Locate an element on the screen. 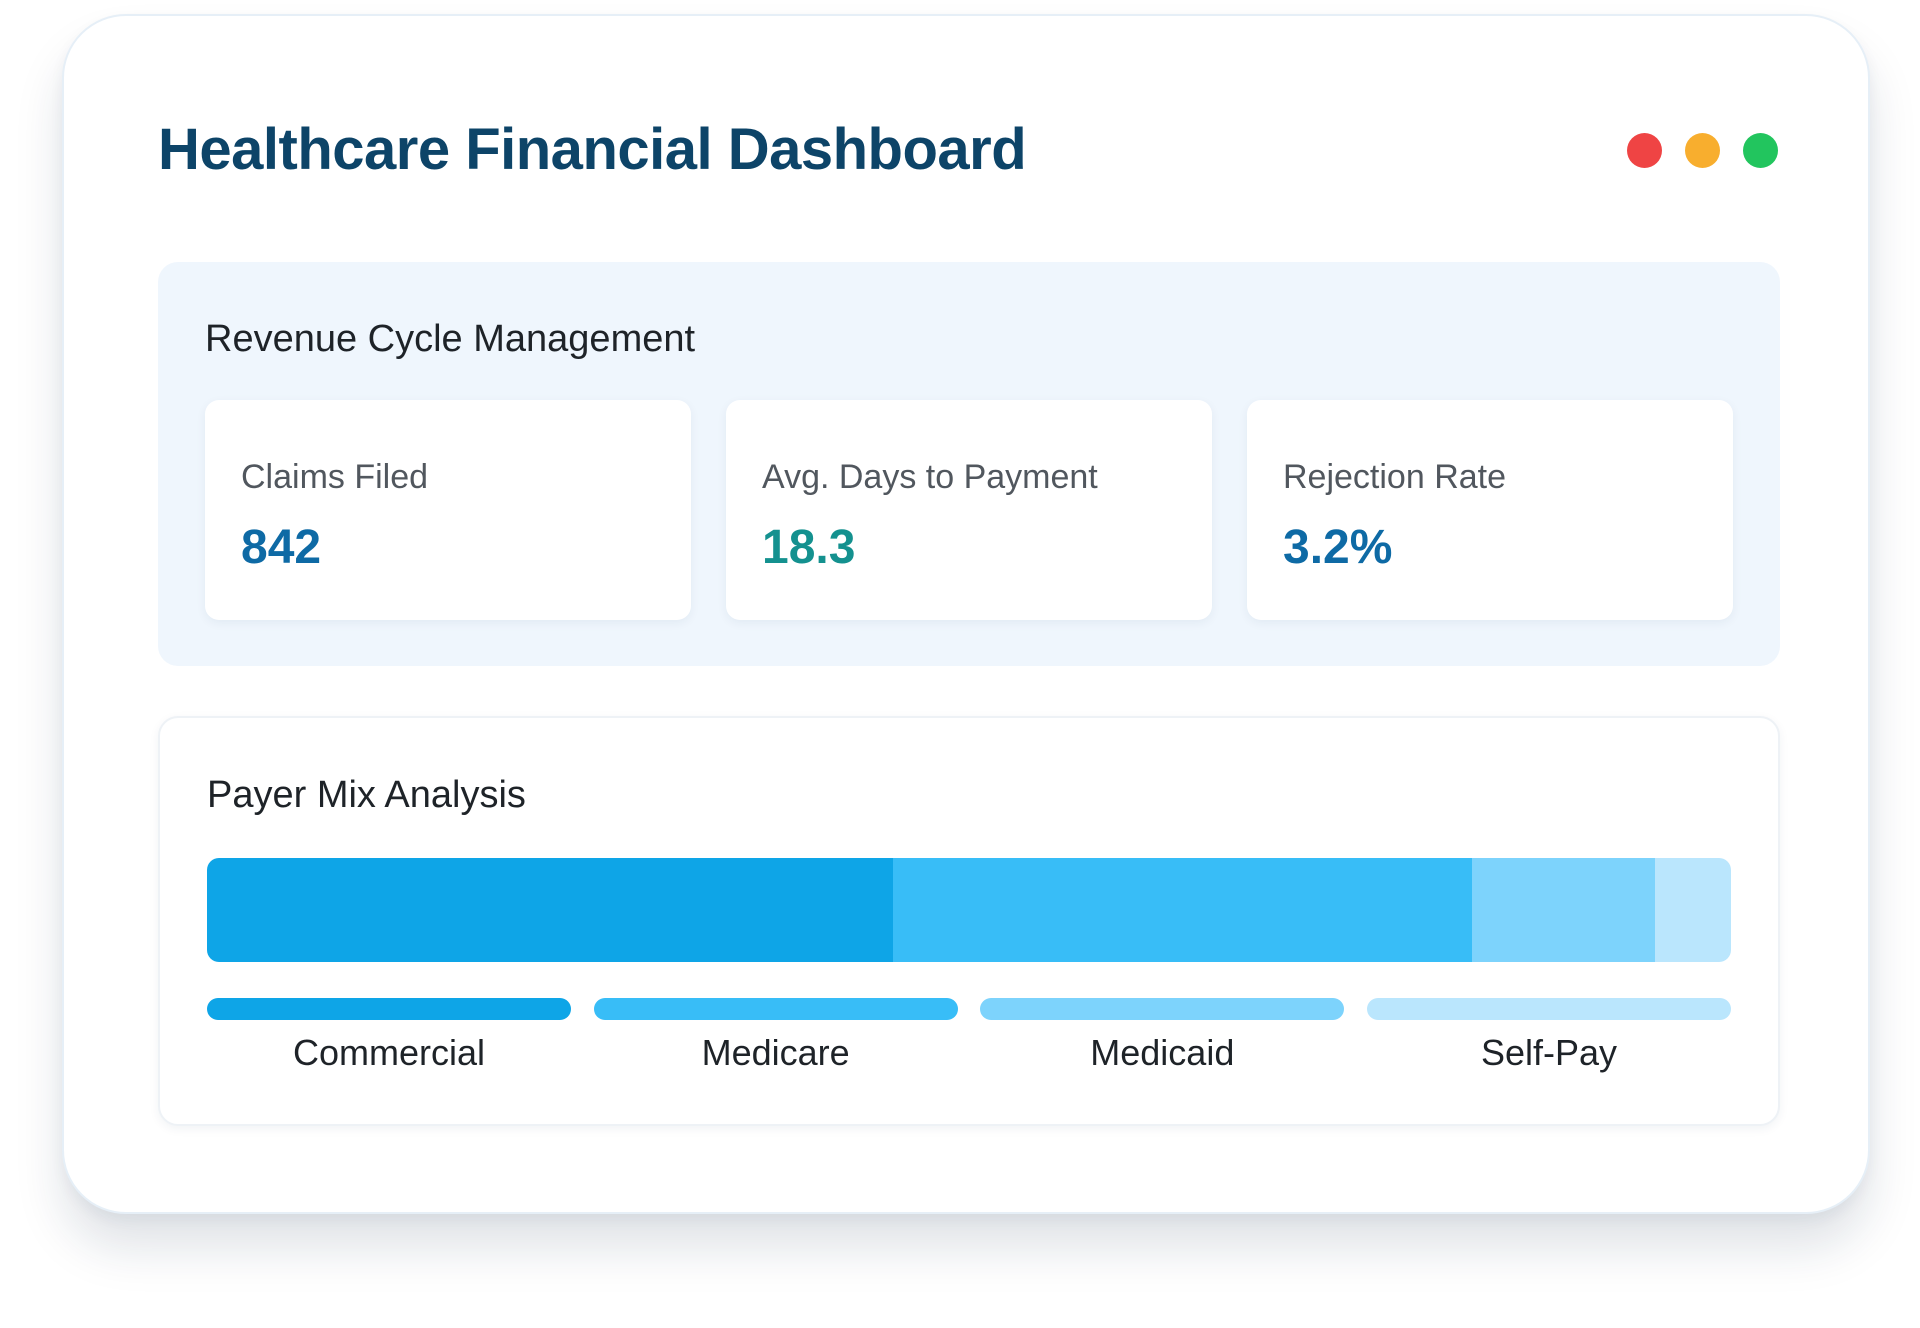  legend-label: Commercial is located at coordinates (389, 1052).